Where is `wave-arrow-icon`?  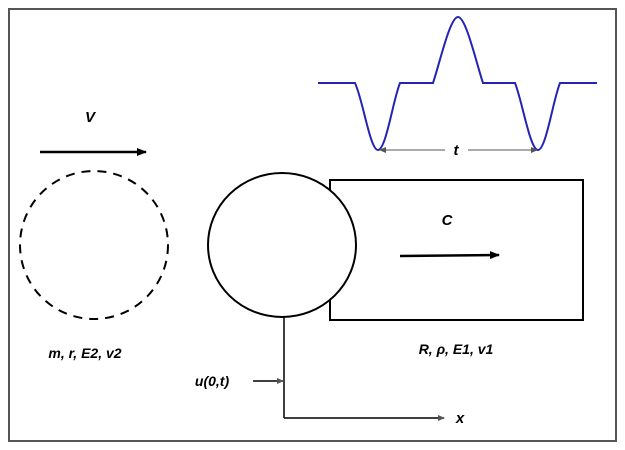
wave-arrow-icon is located at coordinates (449, 255).